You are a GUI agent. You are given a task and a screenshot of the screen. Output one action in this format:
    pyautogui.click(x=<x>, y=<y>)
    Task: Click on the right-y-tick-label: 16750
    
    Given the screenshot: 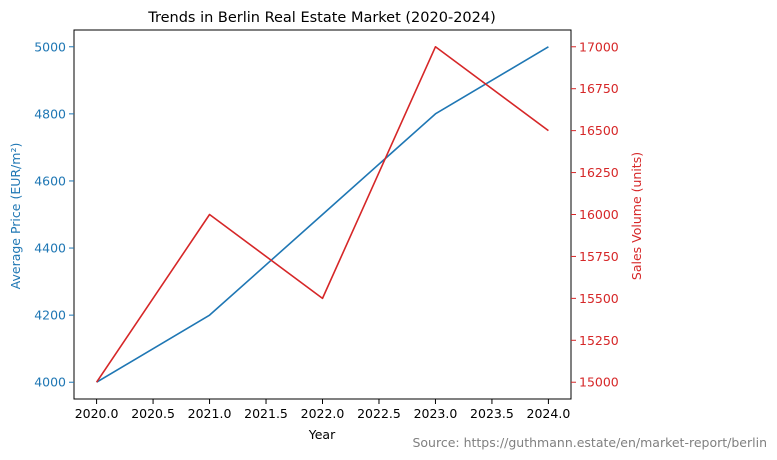 What is the action you would take?
    pyautogui.click(x=599, y=88)
    